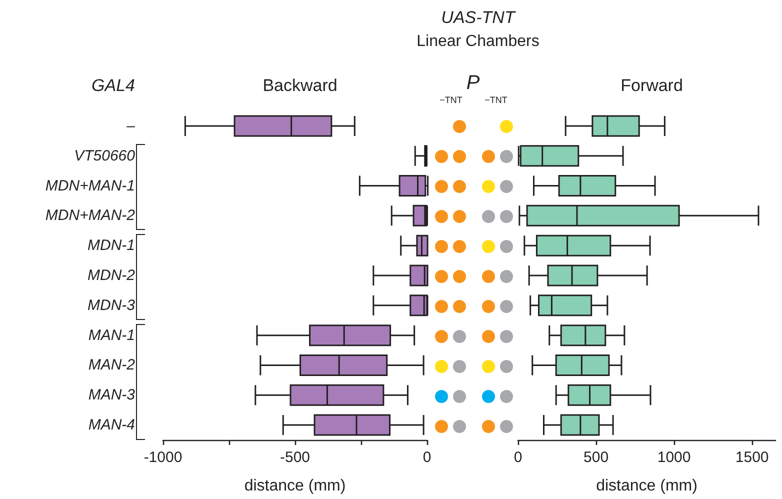  Describe the element at coordinates (163, 457) in the screenshot. I see `x-tick-label: -1000` at that location.